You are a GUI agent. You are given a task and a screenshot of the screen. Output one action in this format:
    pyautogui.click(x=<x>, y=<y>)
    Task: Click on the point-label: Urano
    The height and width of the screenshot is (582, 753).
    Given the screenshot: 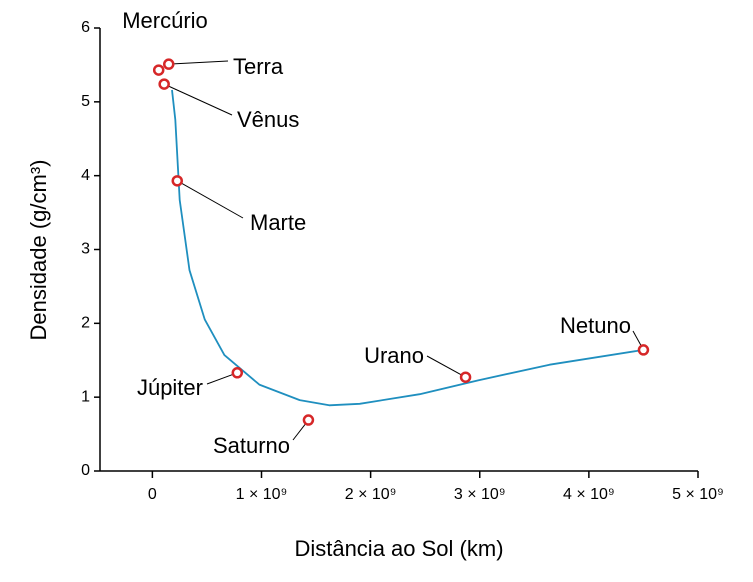 What is the action you would take?
    pyautogui.click(x=394, y=355)
    